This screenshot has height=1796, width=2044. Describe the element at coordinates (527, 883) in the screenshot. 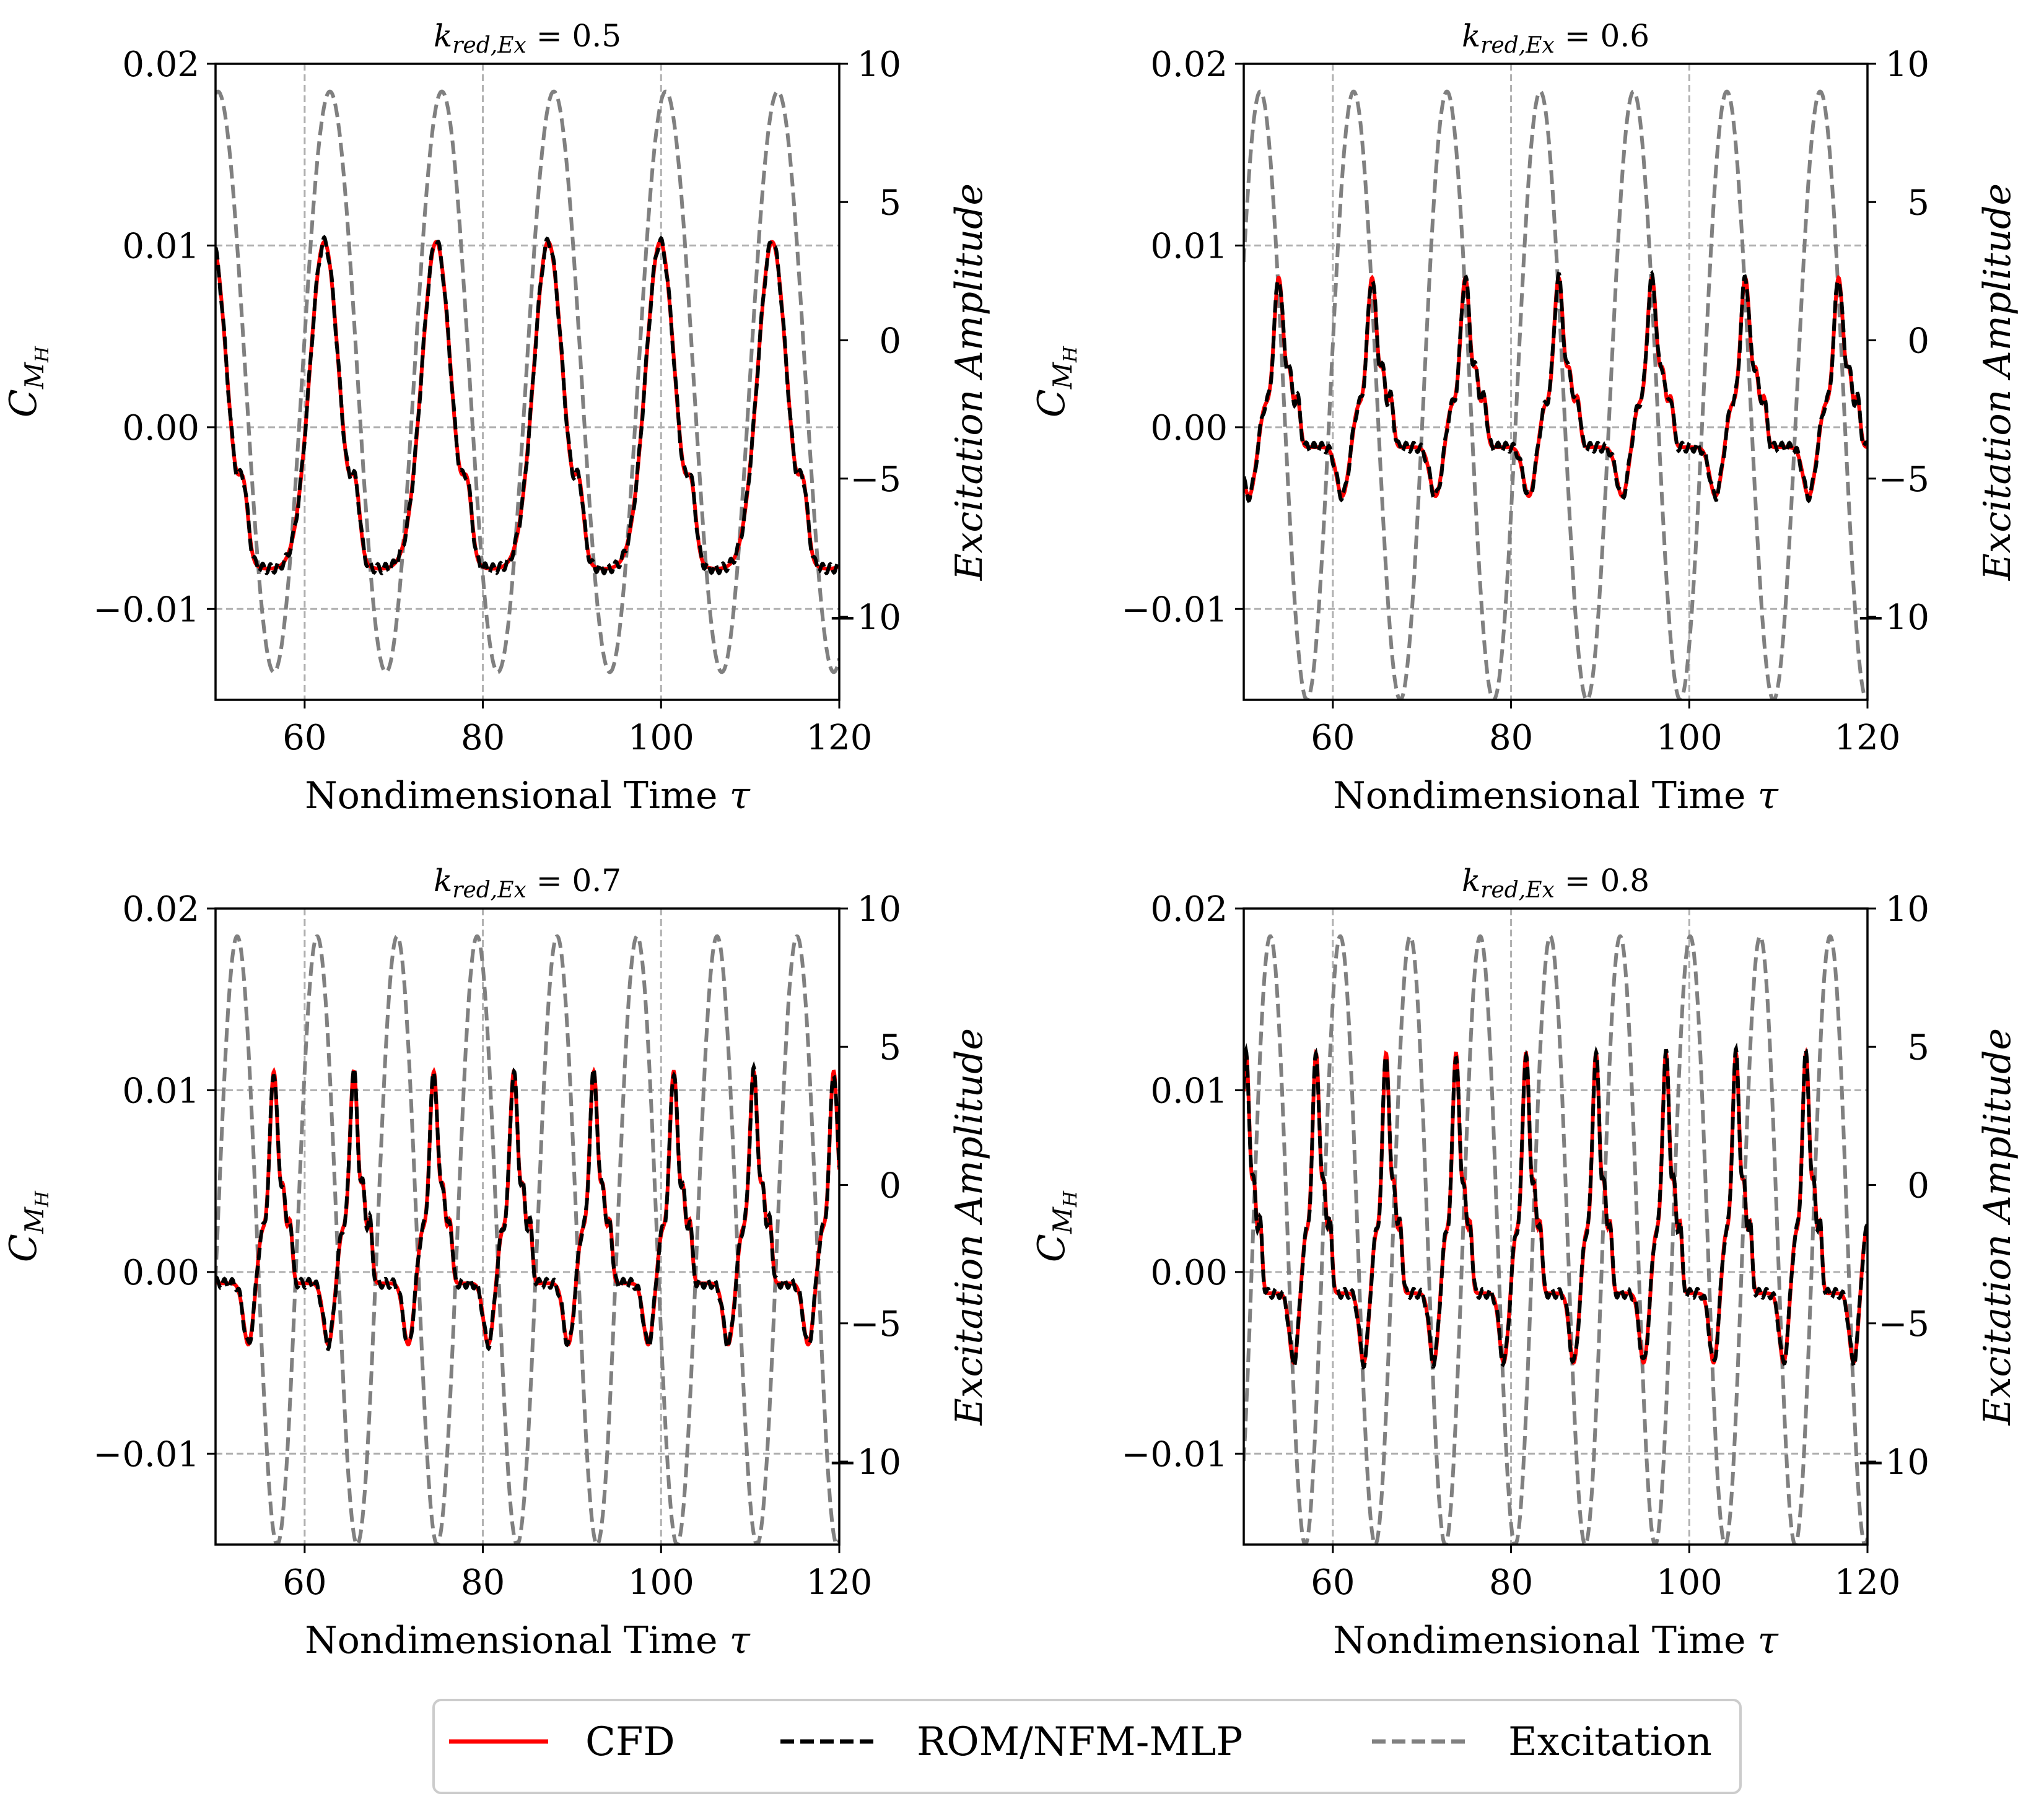

I see `panel-title: kred,Ex = 0.7` at that location.